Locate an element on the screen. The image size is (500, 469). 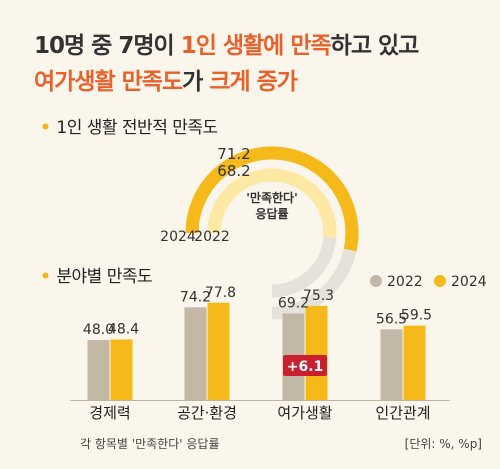
legend-swatch-2024 is located at coordinates (440, 281).